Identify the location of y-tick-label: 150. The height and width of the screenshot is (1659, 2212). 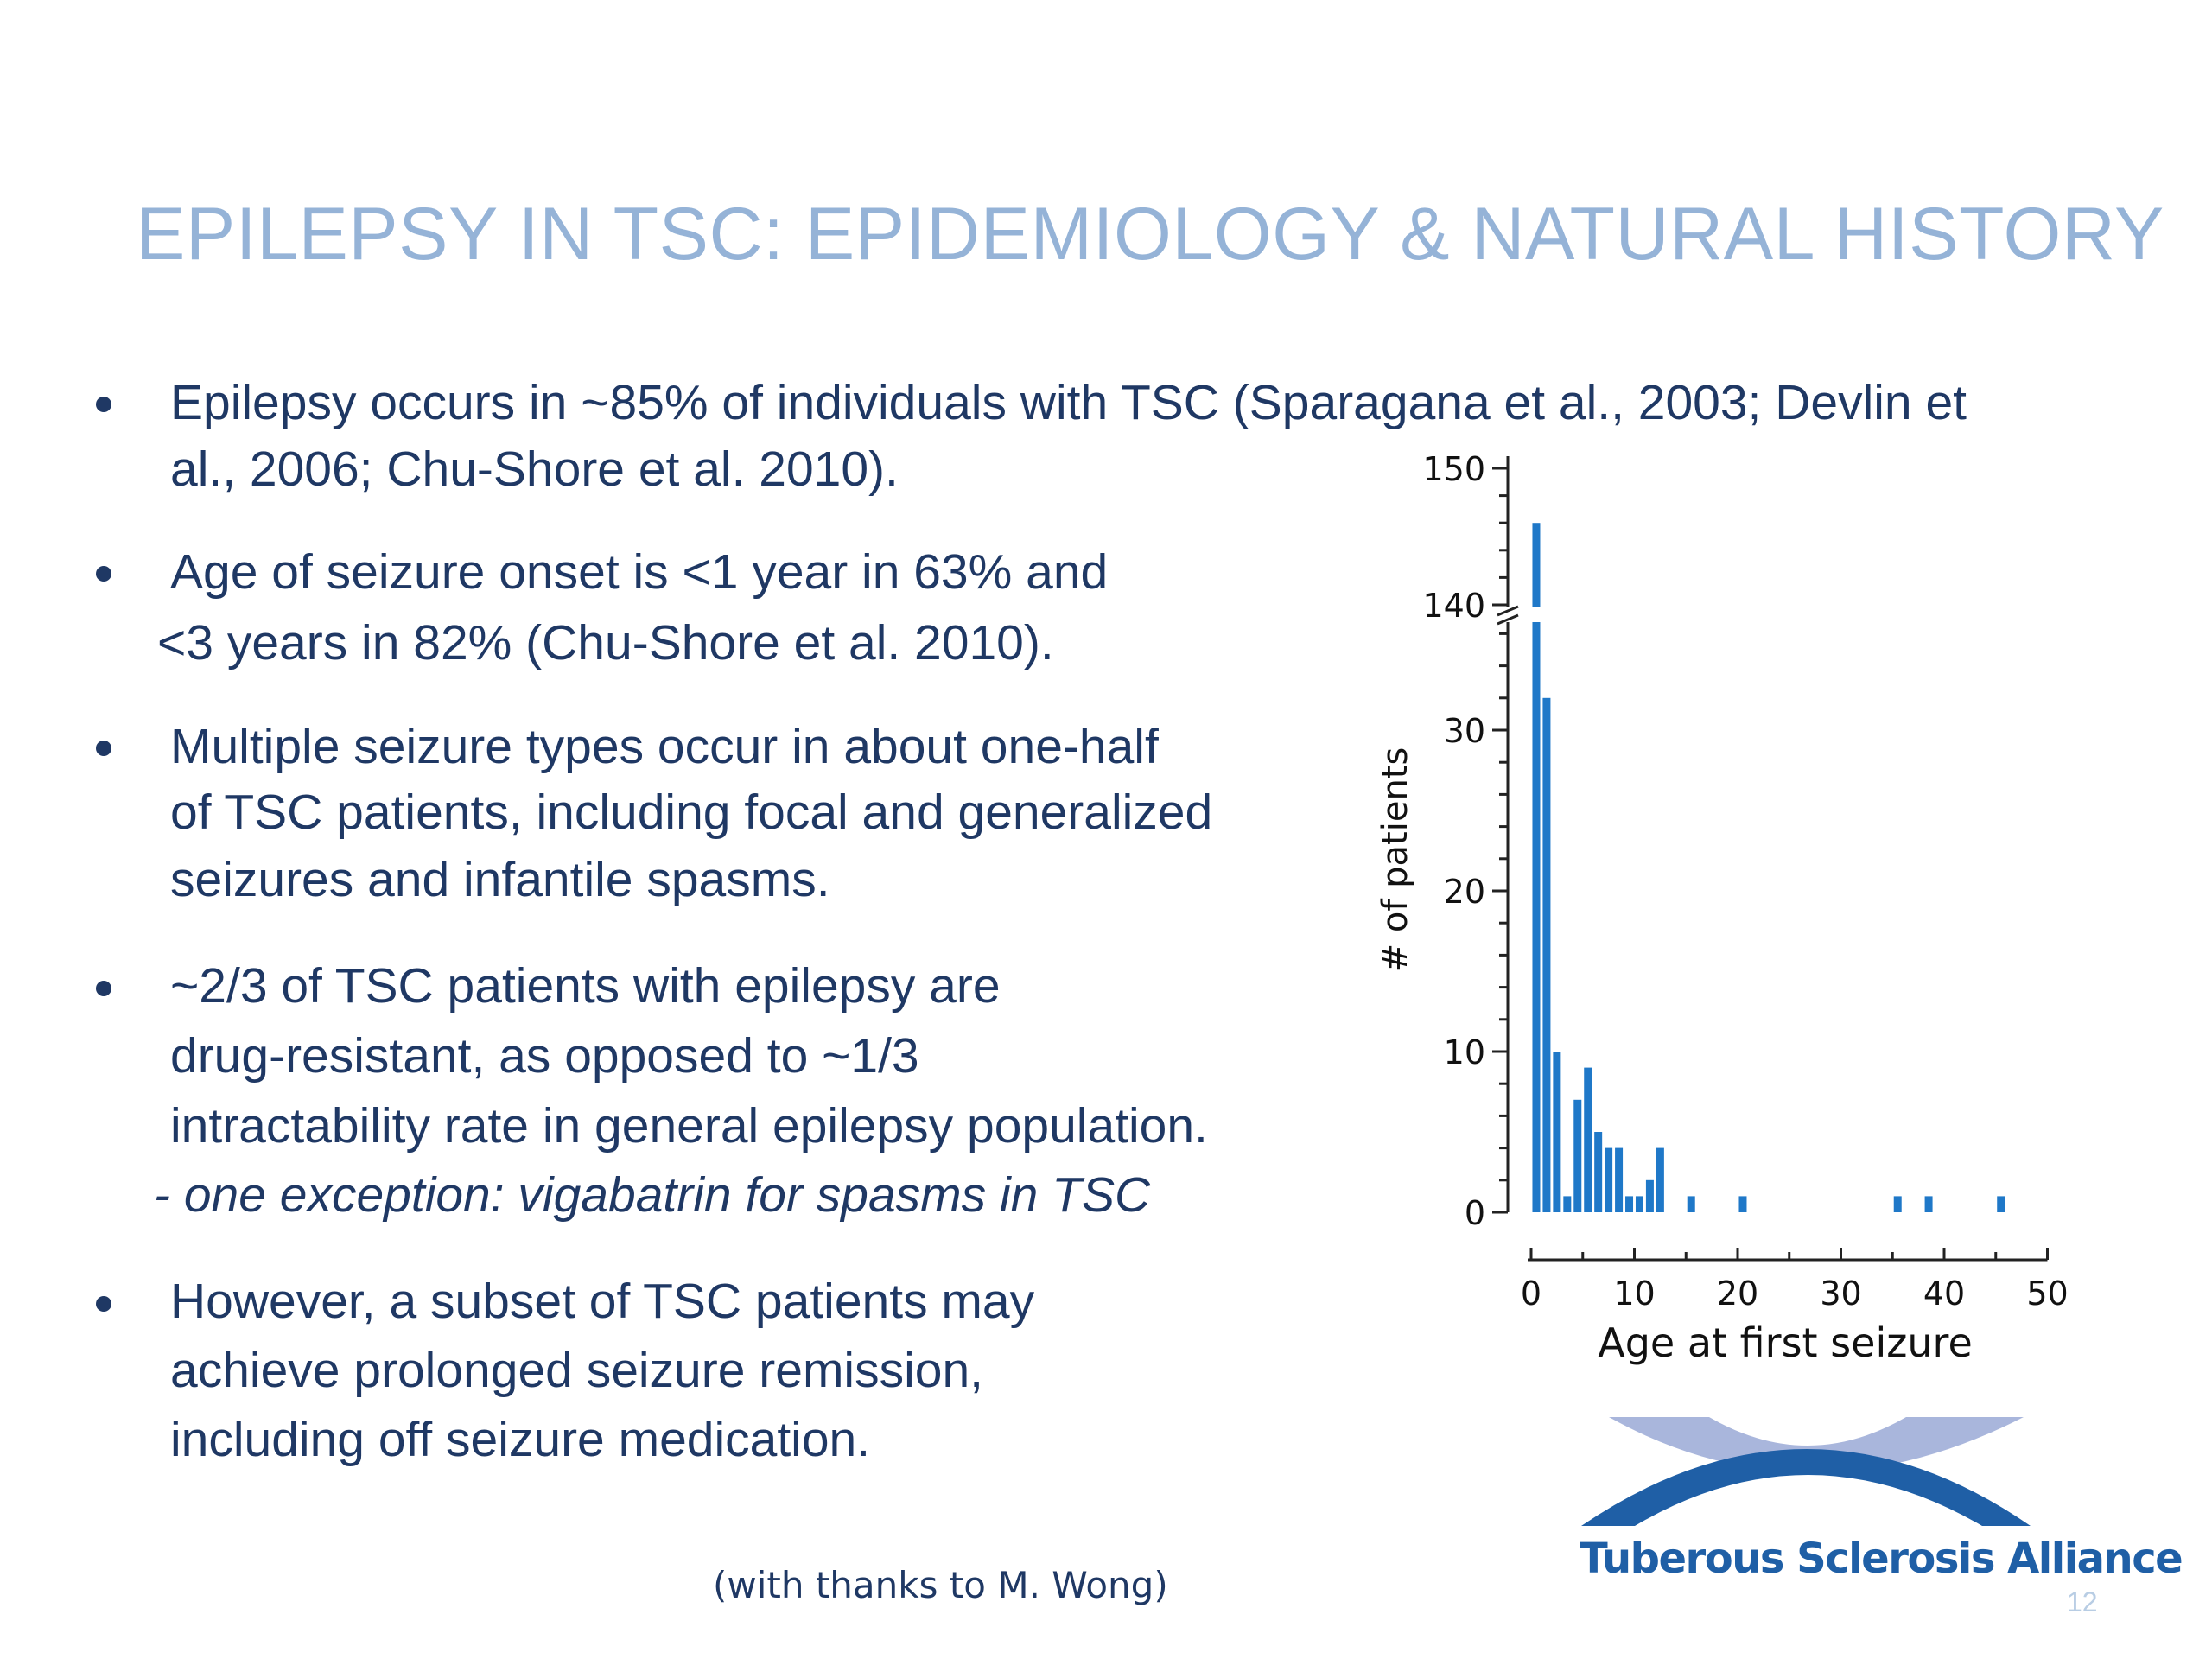
(1453, 469).